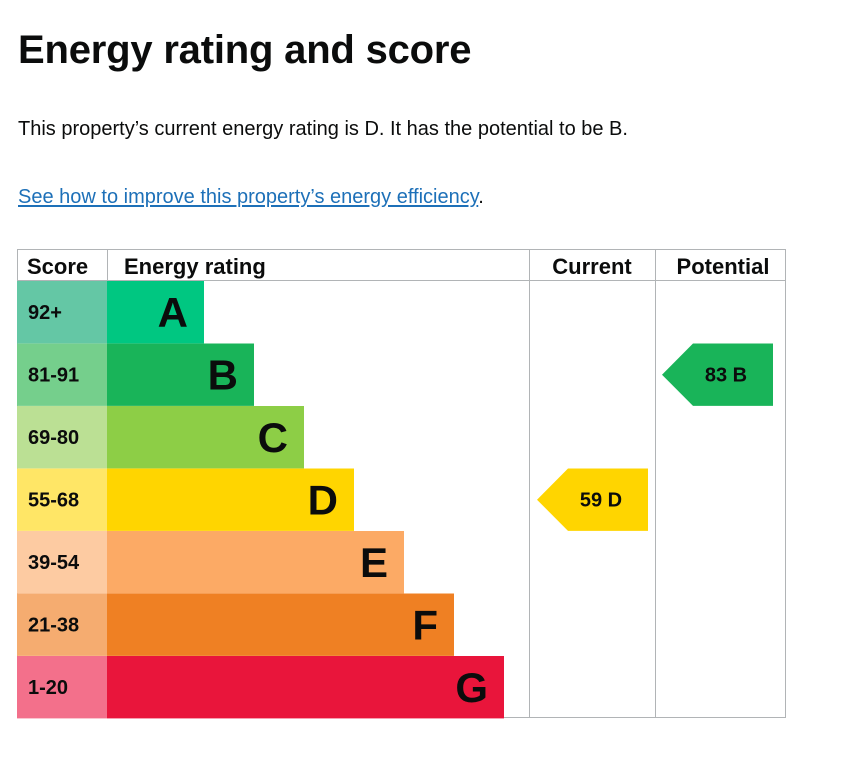 The height and width of the screenshot is (760, 843). I want to click on potential-rating-arrow, so click(717, 374).